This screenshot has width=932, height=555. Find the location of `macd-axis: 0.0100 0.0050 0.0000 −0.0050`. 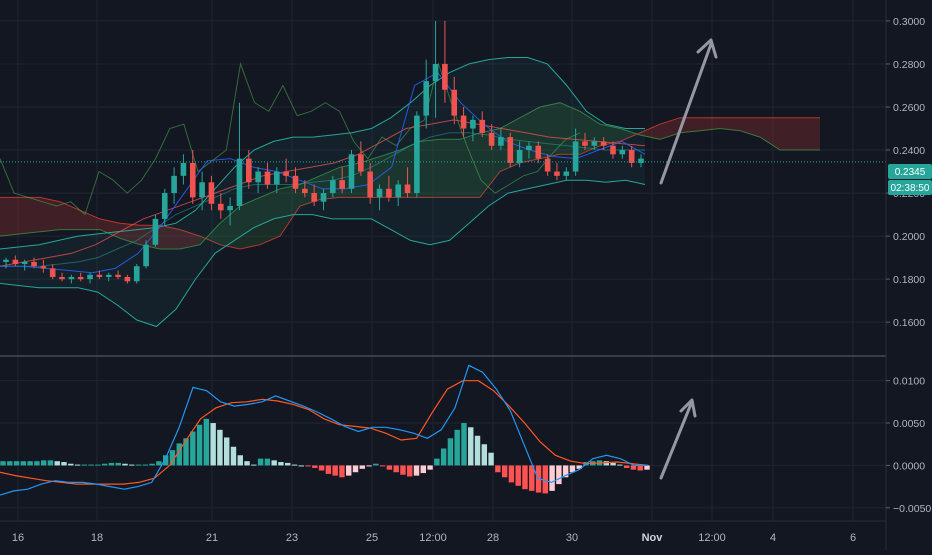

macd-axis: 0.0100 0.0050 0.0000 −0.0050 is located at coordinates (908, 445).